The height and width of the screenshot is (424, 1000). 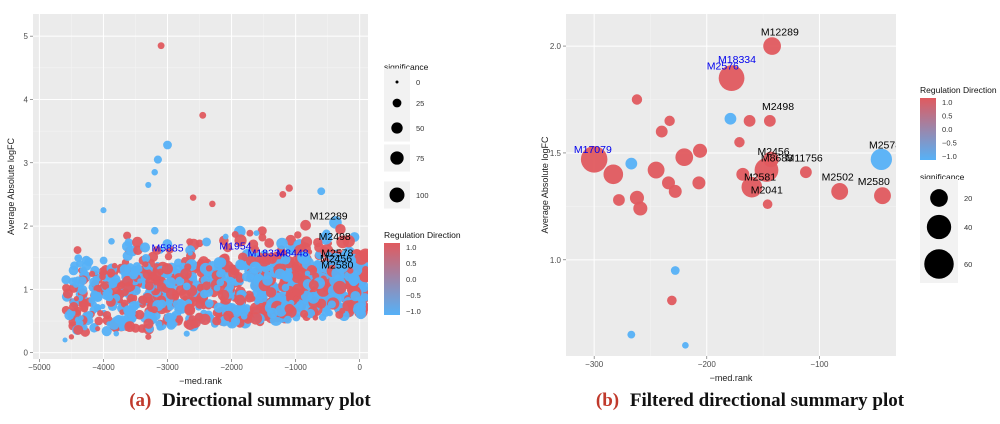 I want to click on caption-b: (b) Filtered directional summary plot, so click(x=750, y=401).